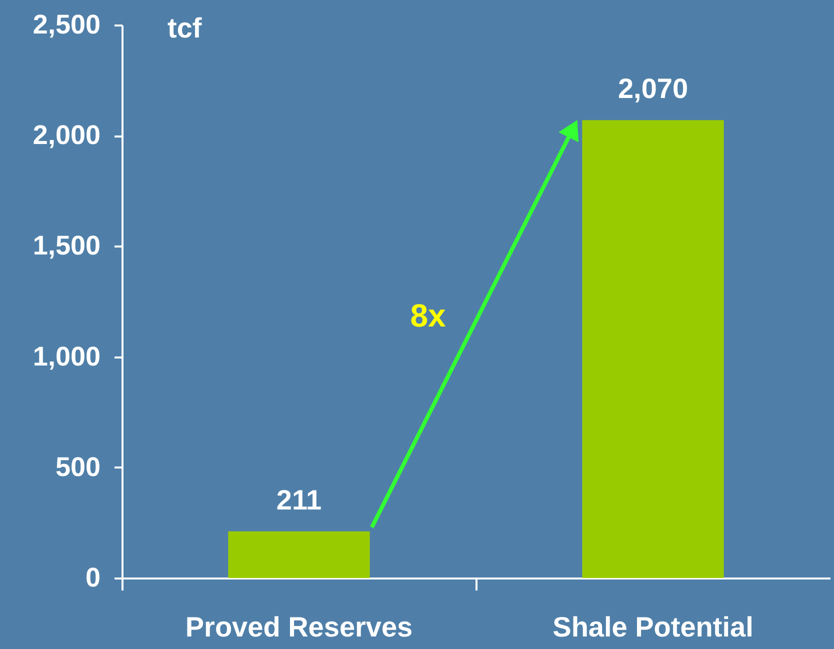 The height and width of the screenshot is (649, 834). Describe the element at coordinates (66, 245) in the screenshot. I see `y-tick-label: 1,500` at that location.